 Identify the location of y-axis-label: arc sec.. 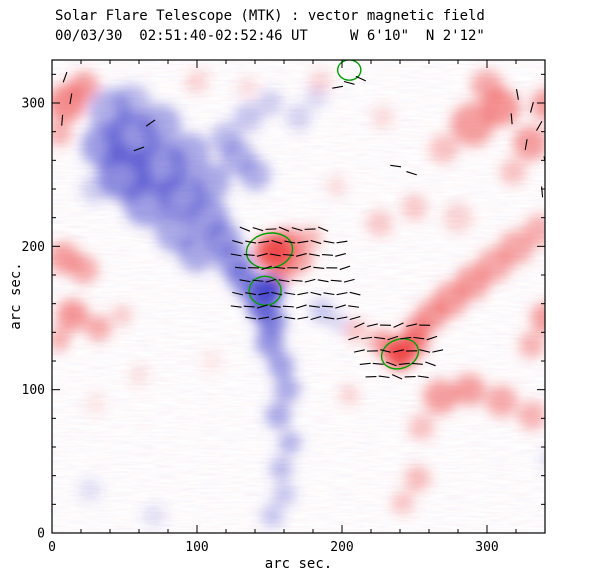
(16, 296).